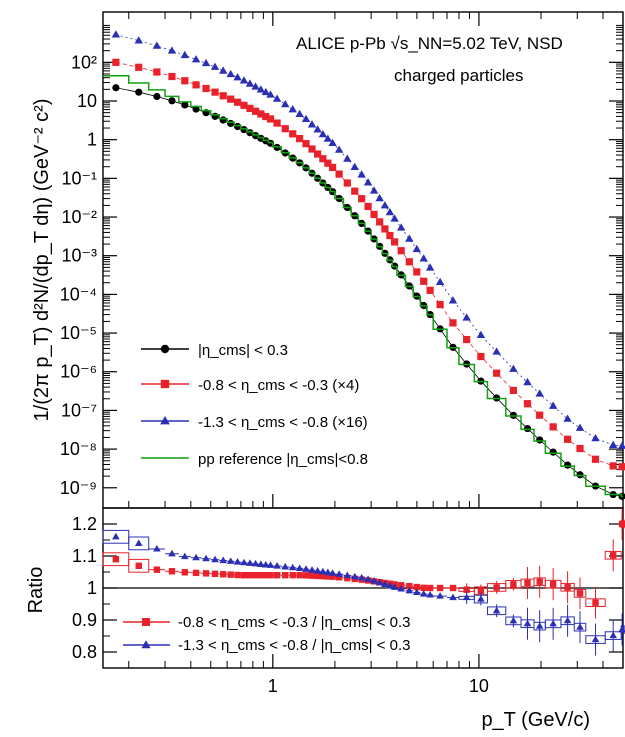  What do you see at coordinates (84, 524) in the screenshot?
I see `ratio-y-tick-label: 1.2` at bounding box center [84, 524].